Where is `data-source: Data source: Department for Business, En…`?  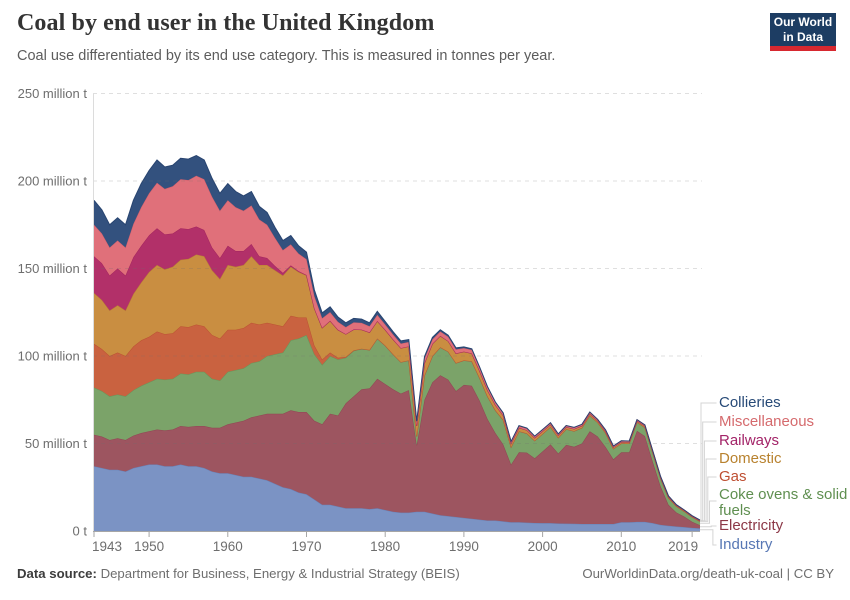
data-source: Data source: Department for Business, En… is located at coordinates (238, 573).